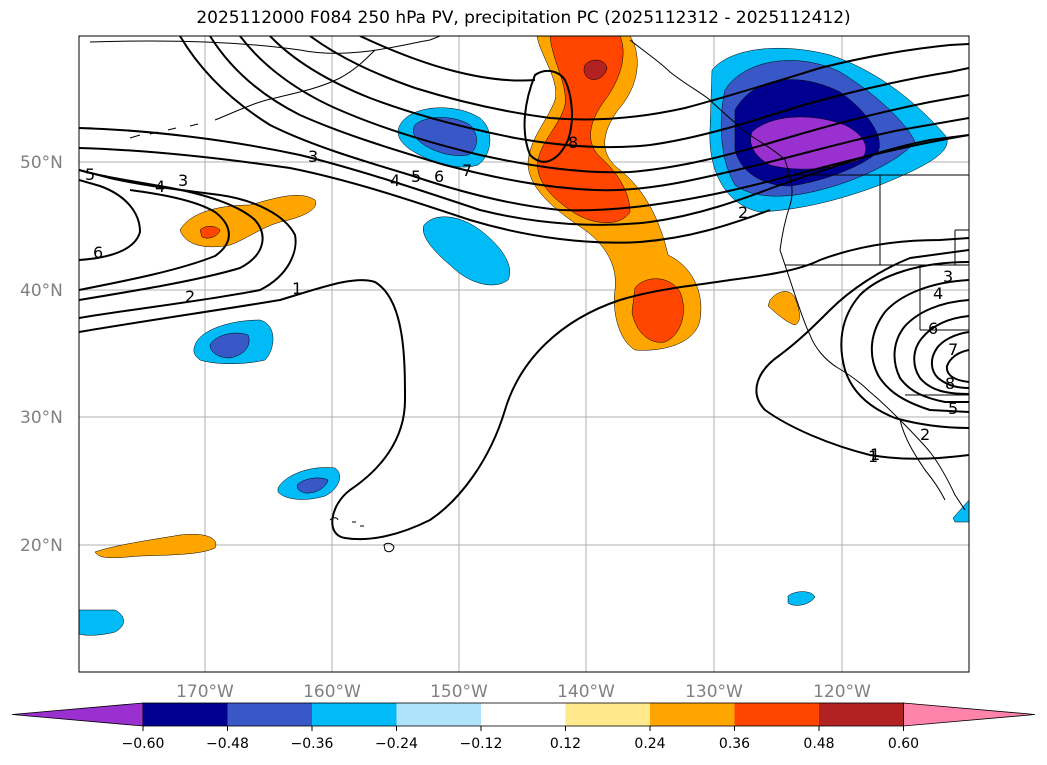 The height and width of the screenshot is (765, 1047). What do you see at coordinates (459, 692) in the screenshot?
I see `lon-label-150w: 150°W` at bounding box center [459, 692].